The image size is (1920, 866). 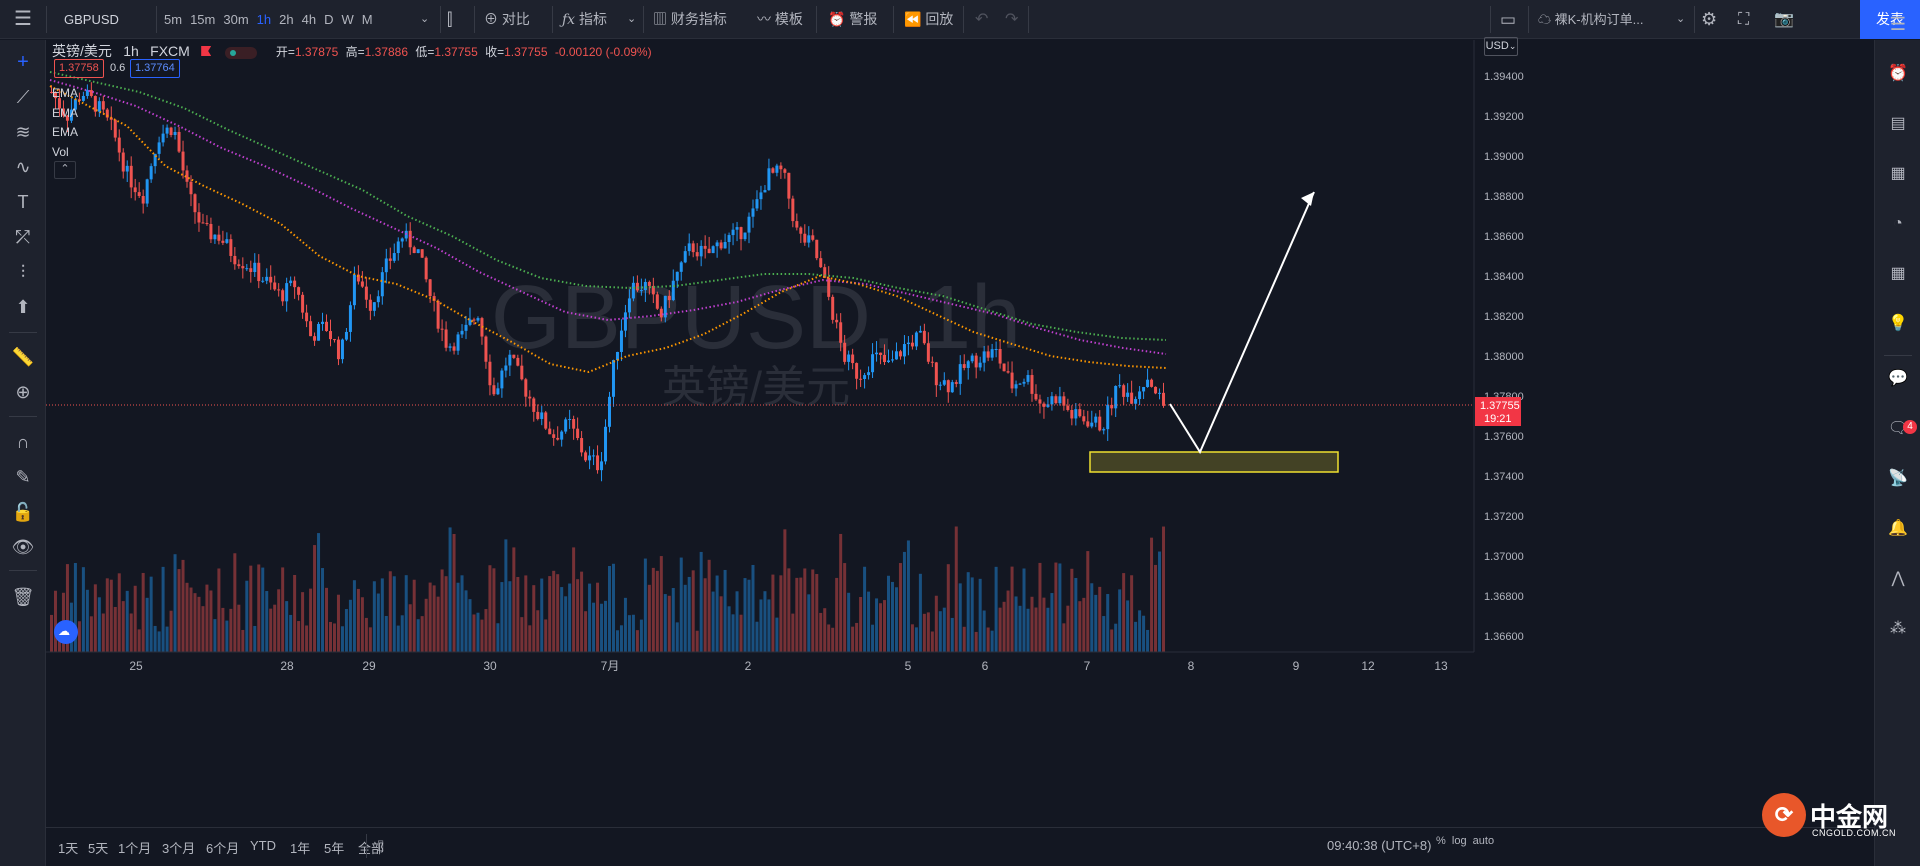 I want to click on magnet-icon: ∩, so click(x=23, y=442).